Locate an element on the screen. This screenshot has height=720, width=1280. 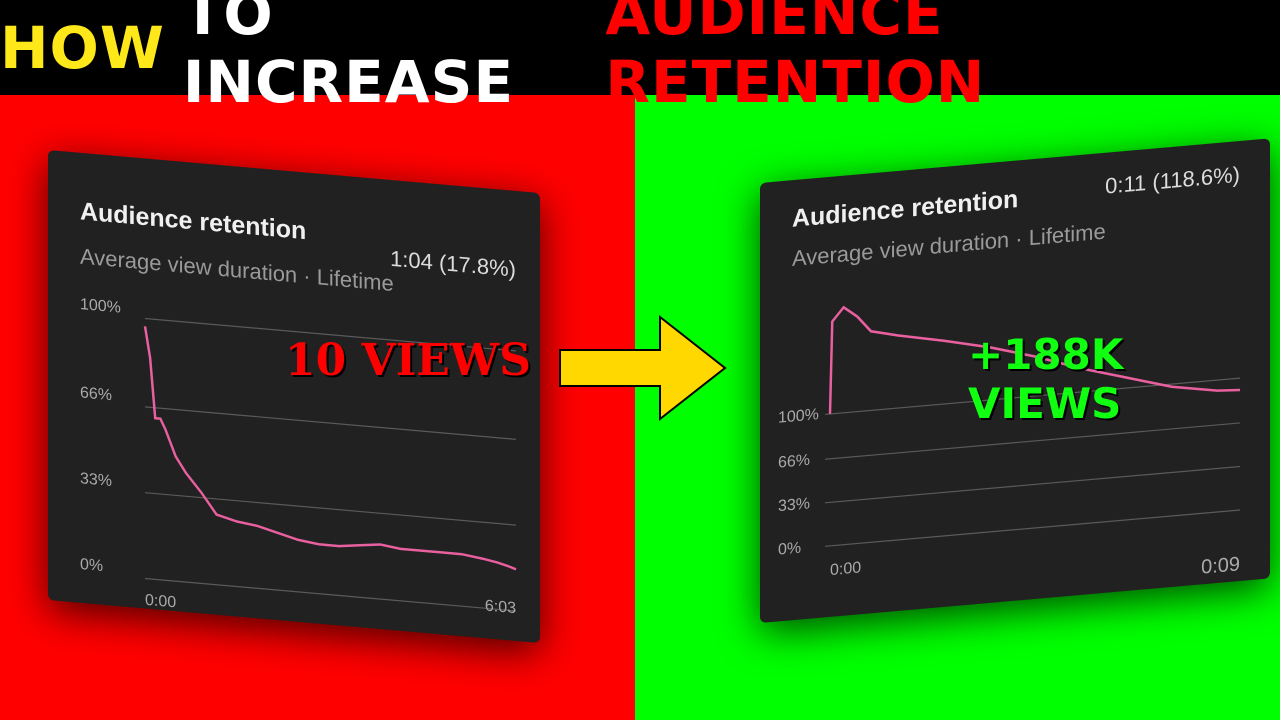
headline-word: AUDIENCE RETENTION is located at coordinates (795, 58).